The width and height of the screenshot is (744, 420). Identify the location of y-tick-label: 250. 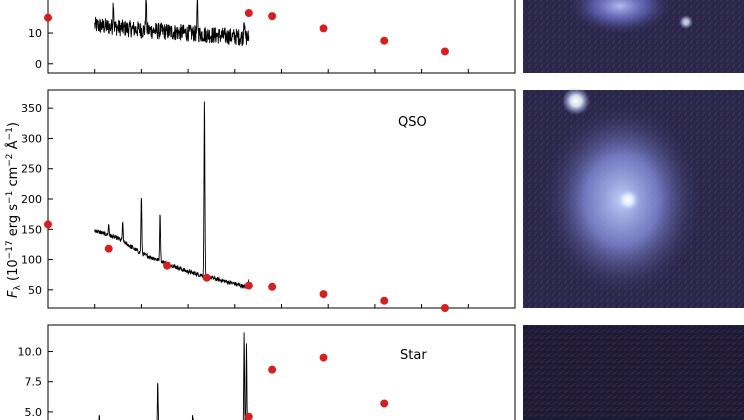
(31, 169).